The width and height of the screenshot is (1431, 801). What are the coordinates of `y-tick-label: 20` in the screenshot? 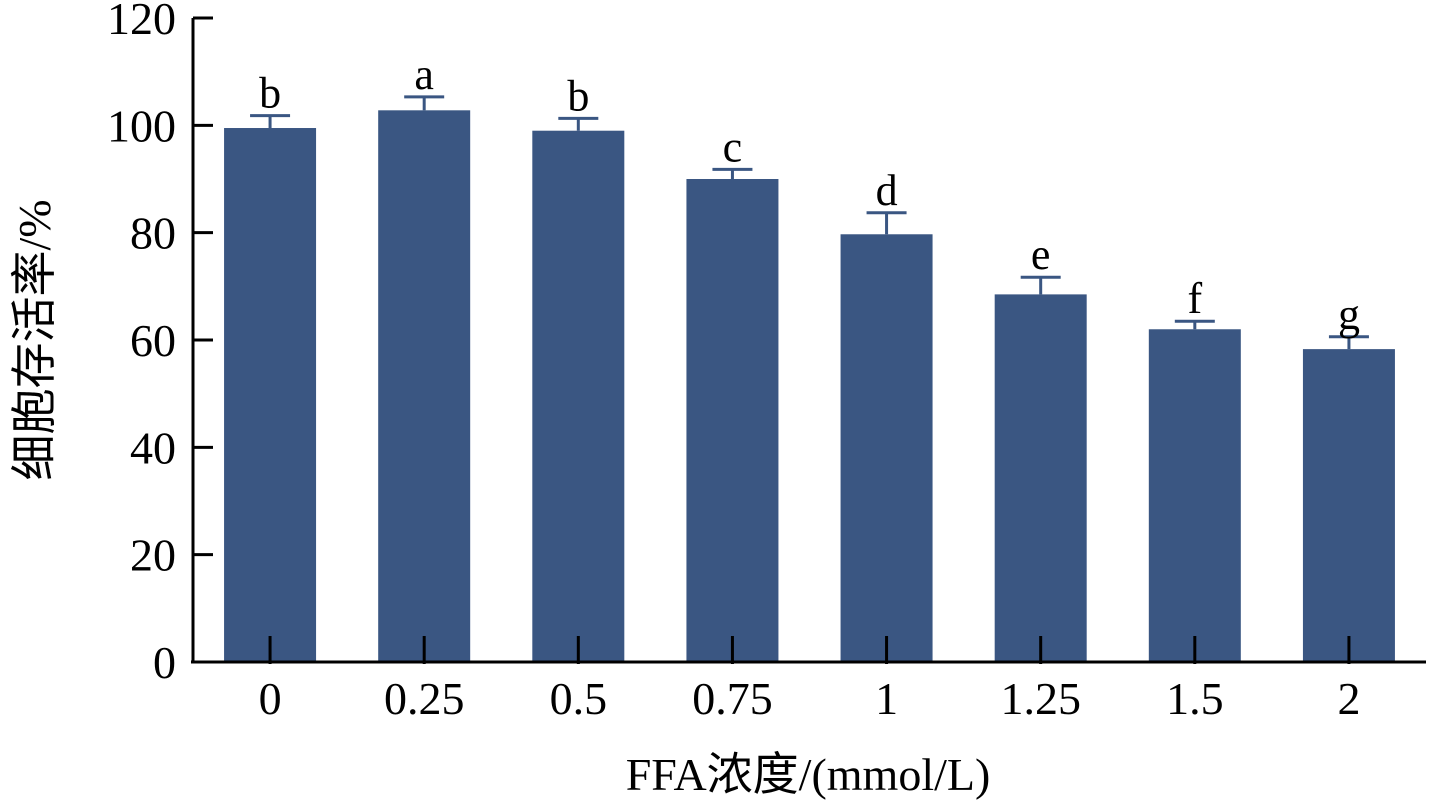 It's located at (153, 555).